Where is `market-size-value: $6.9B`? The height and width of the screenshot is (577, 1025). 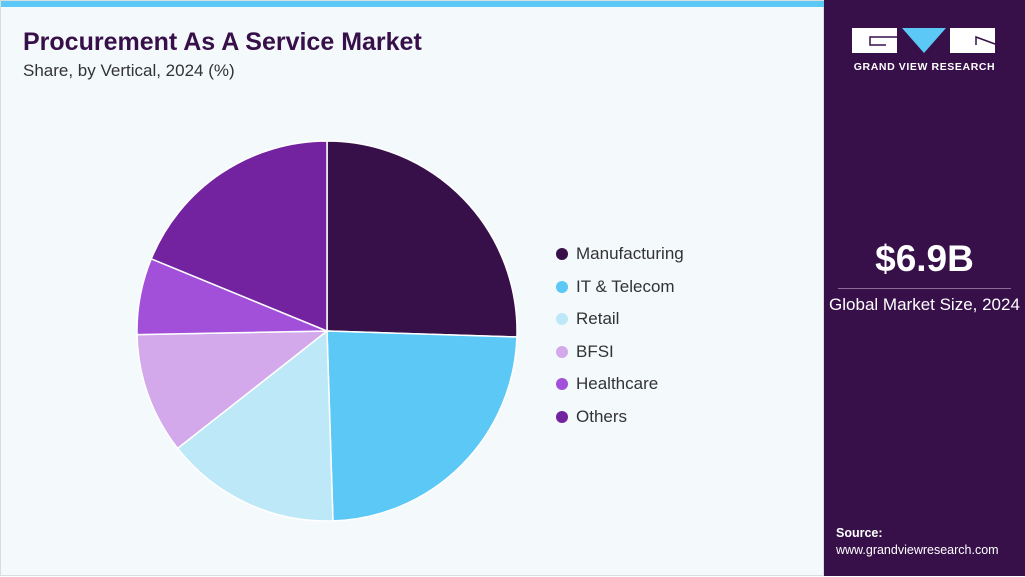
market-size-value: $6.9B is located at coordinates (924, 258).